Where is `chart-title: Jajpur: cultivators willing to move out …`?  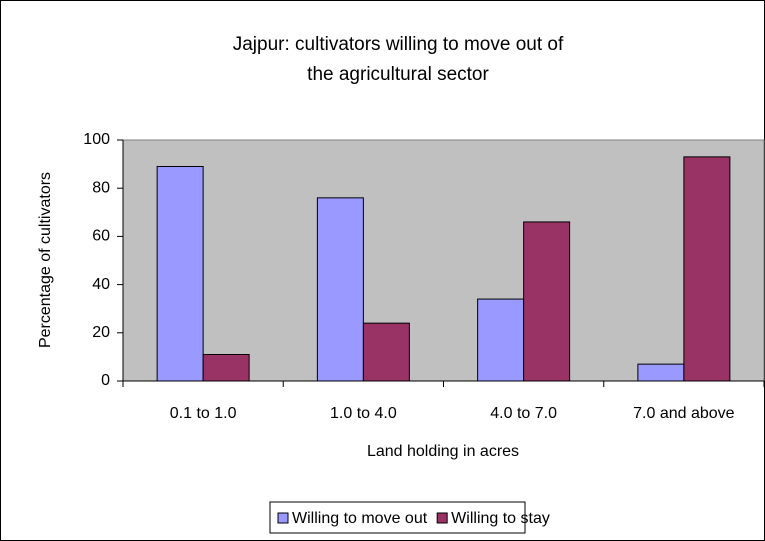
chart-title: Jajpur: cultivators willing to move out … is located at coordinates (398, 59).